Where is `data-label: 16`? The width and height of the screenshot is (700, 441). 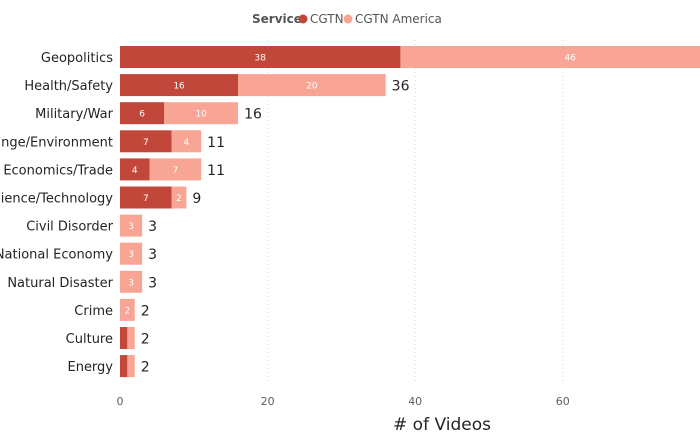
data-label: 16 is located at coordinates (179, 87).